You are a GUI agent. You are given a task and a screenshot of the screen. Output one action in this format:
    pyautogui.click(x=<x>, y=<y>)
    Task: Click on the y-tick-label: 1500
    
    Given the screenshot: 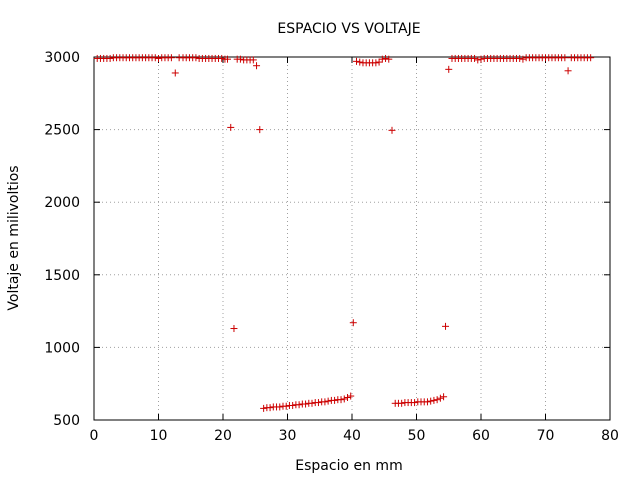 What is the action you would take?
    pyautogui.click(x=62, y=276)
    